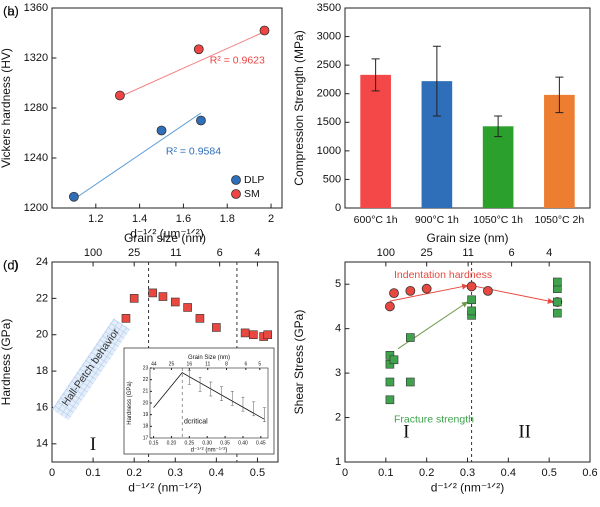 This screenshot has width=600, height=507. Describe the element at coordinates (299, 362) in the screenshot. I see `y-axis-label: Shear Stress (GPa)` at that location.